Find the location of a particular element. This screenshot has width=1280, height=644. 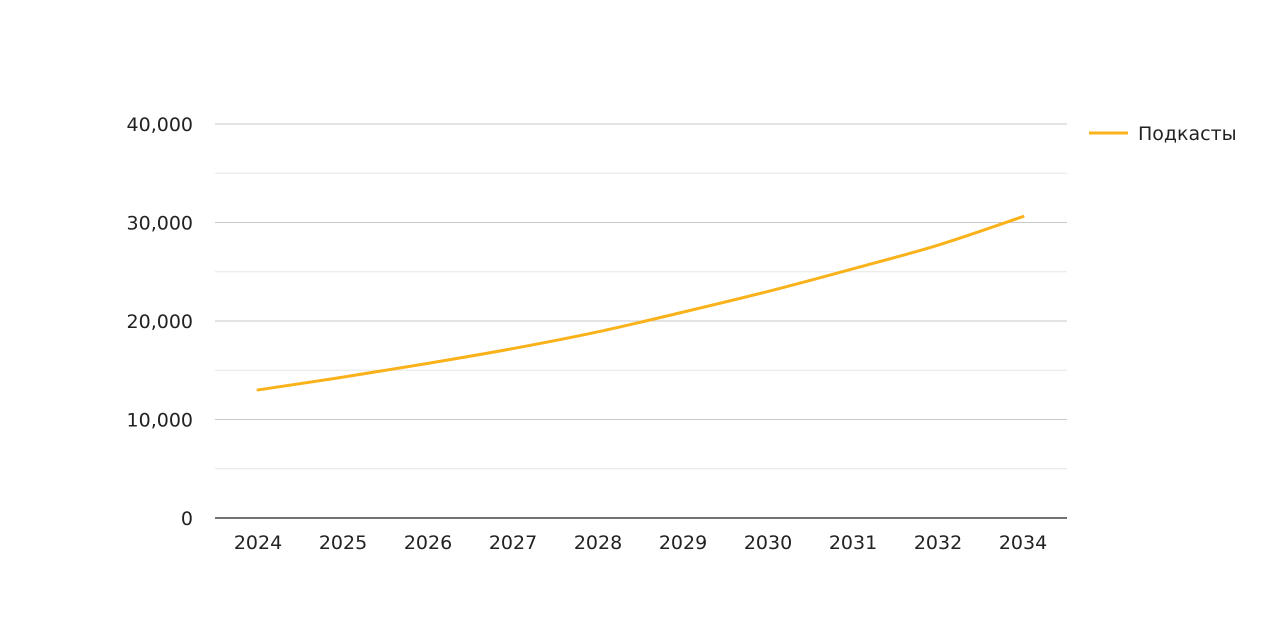

x-tick-label: 2025 is located at coordinates (343, 543).